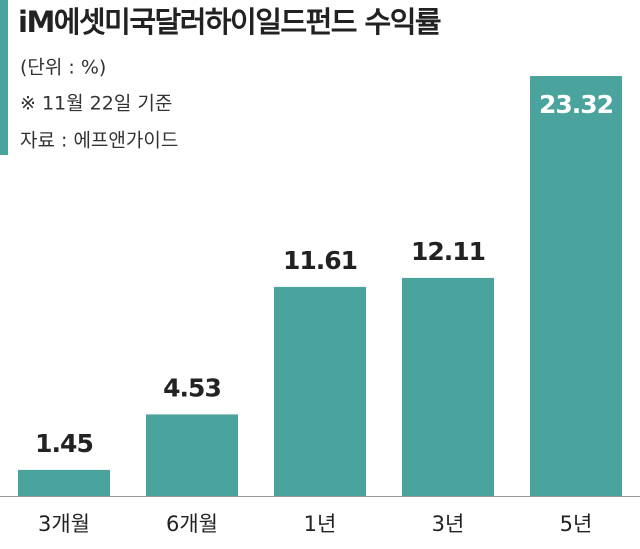  I want to click on value-label: 23.32, so click(576, 104).